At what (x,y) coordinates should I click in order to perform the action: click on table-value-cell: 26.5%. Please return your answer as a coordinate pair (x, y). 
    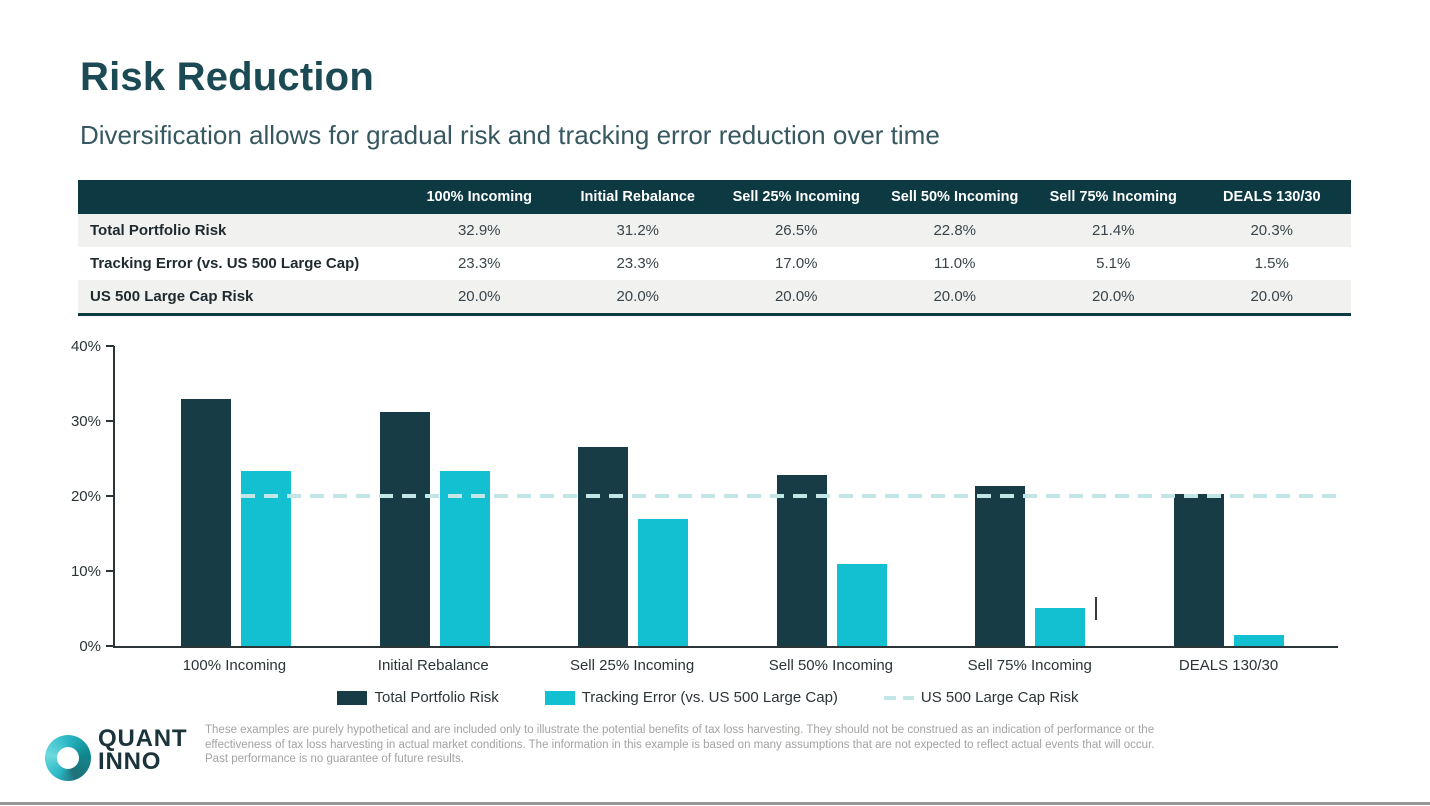
    Looking at the image, I should click on (796, 230).